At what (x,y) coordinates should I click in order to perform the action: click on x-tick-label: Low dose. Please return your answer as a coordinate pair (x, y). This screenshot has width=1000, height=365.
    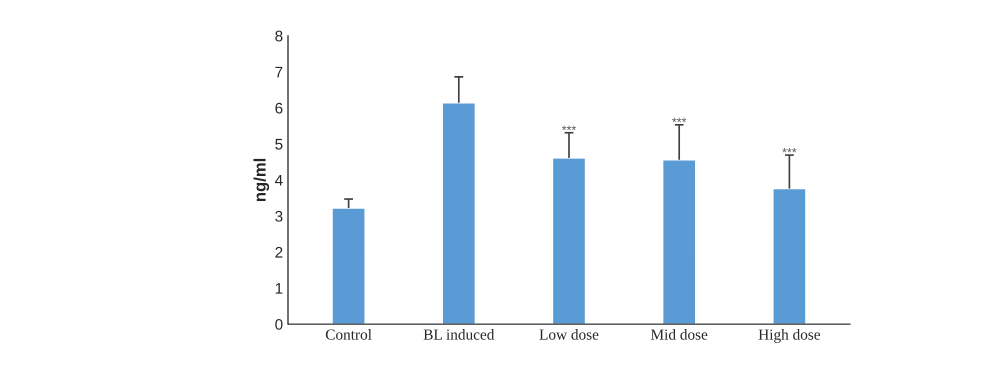
    Looking at the image, I should click on (569, 334).